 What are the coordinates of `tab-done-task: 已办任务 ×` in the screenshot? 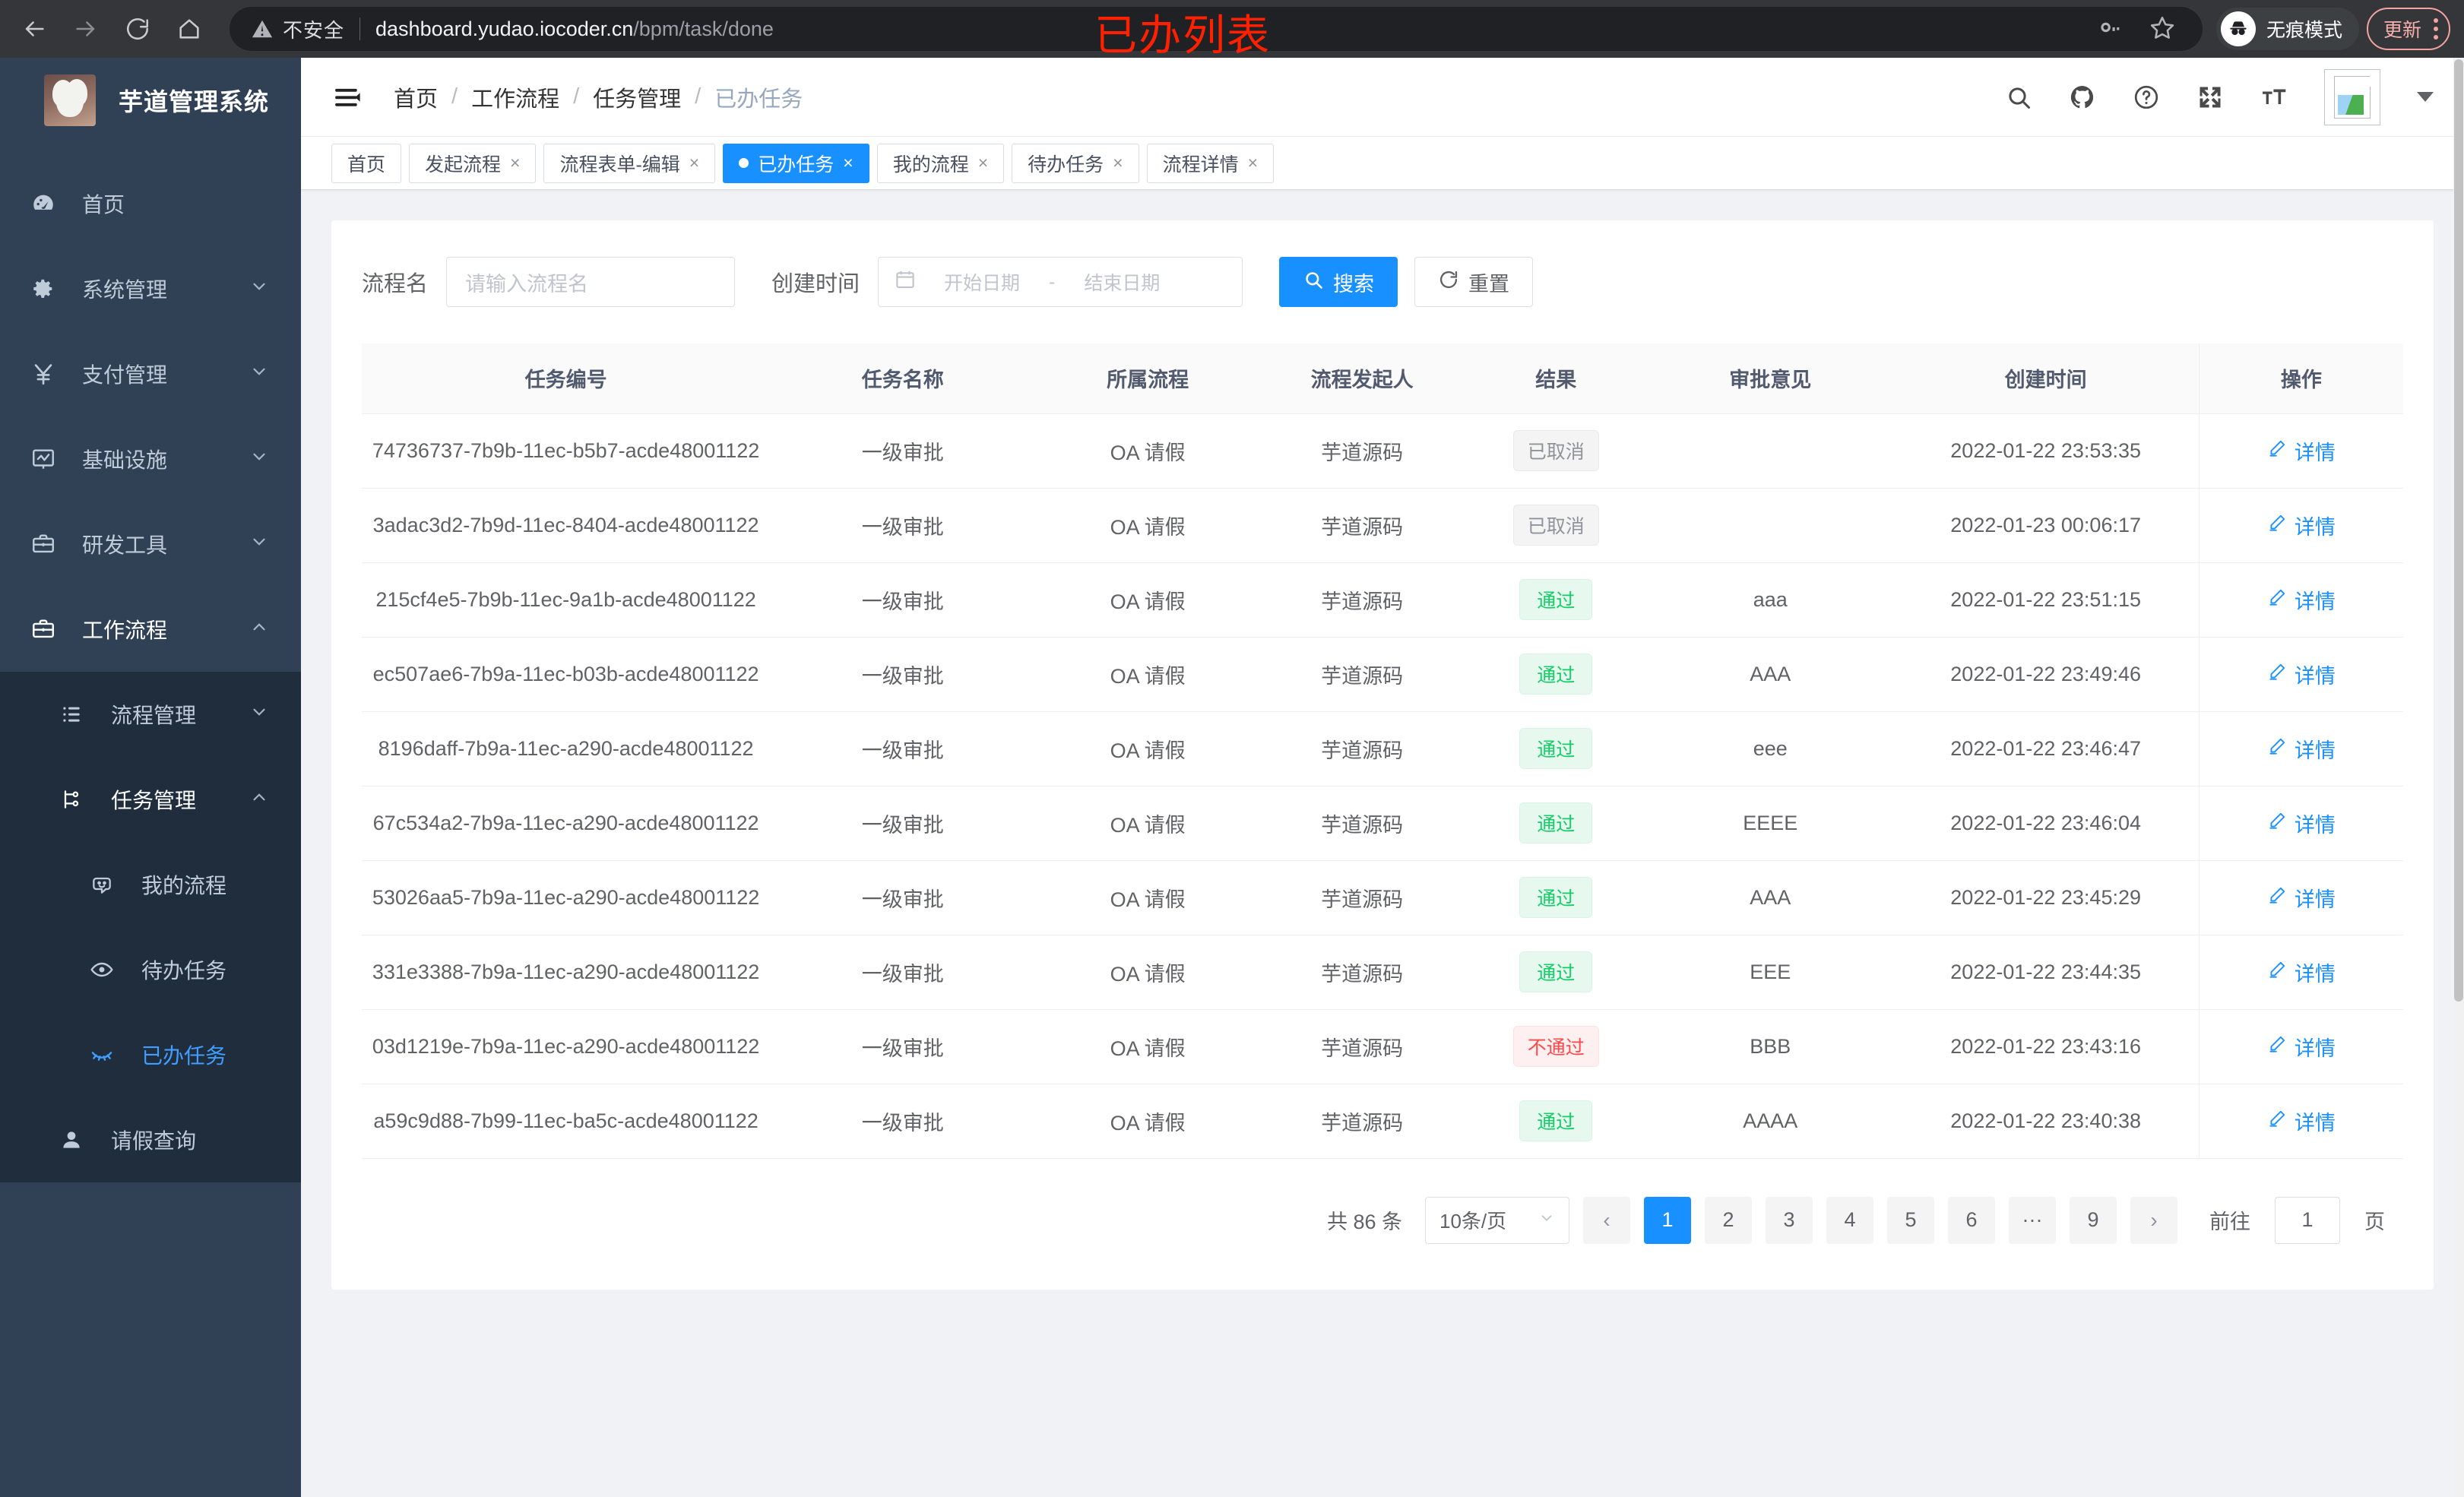 It's located at (796, 163).